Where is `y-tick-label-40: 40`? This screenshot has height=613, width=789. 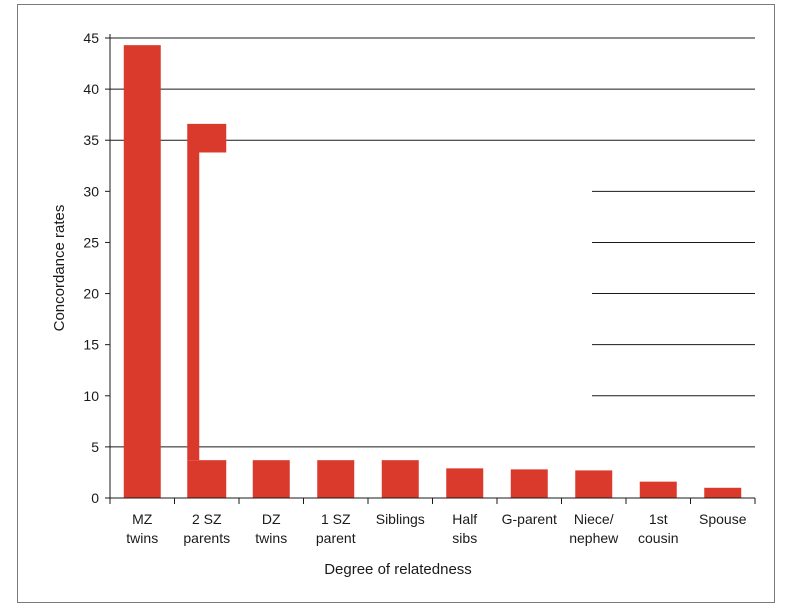 y-tick-label-40: 40 is located at coordinates (91, 89).